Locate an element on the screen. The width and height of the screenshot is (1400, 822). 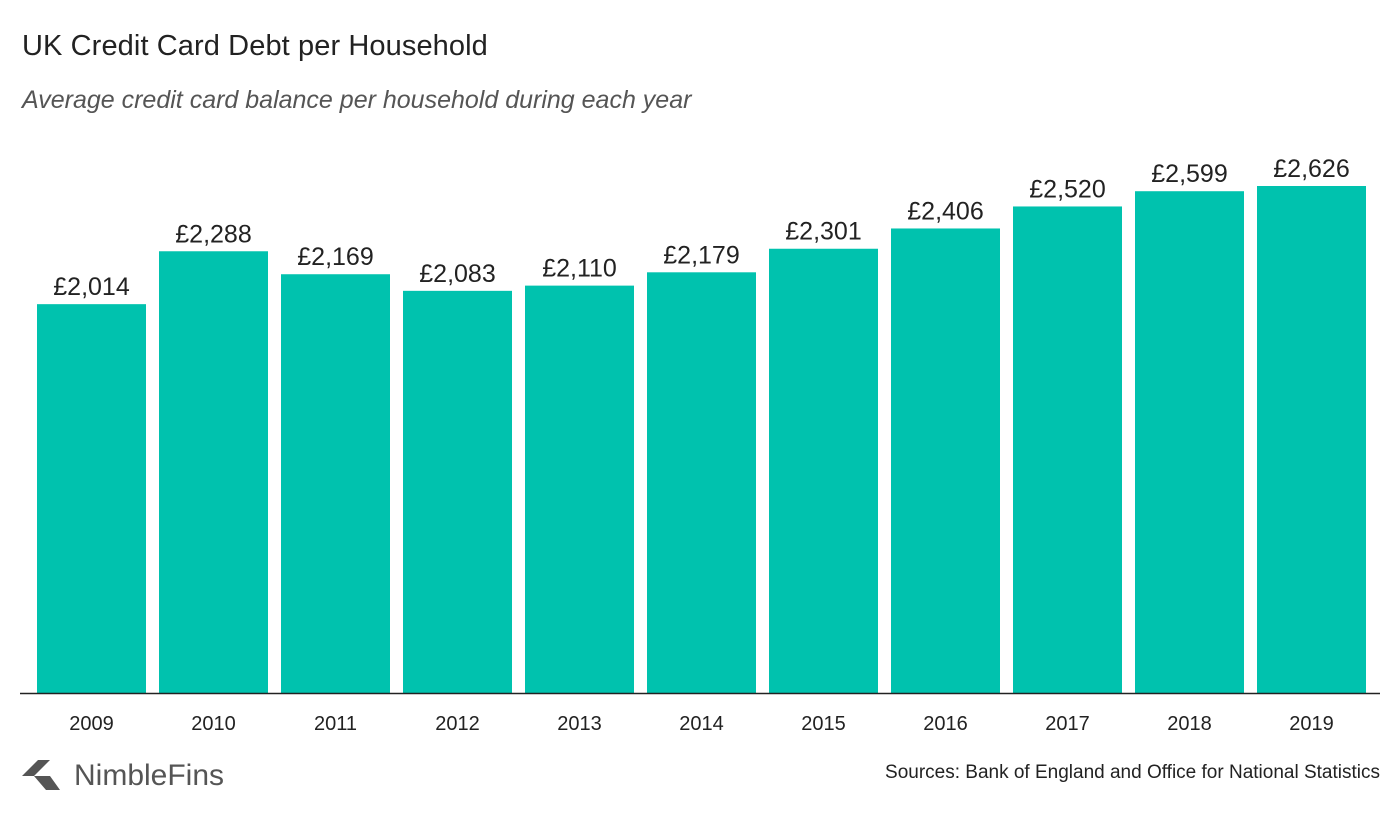
x-tick-label-2009: 2009 is located at coordinates (91, 724).